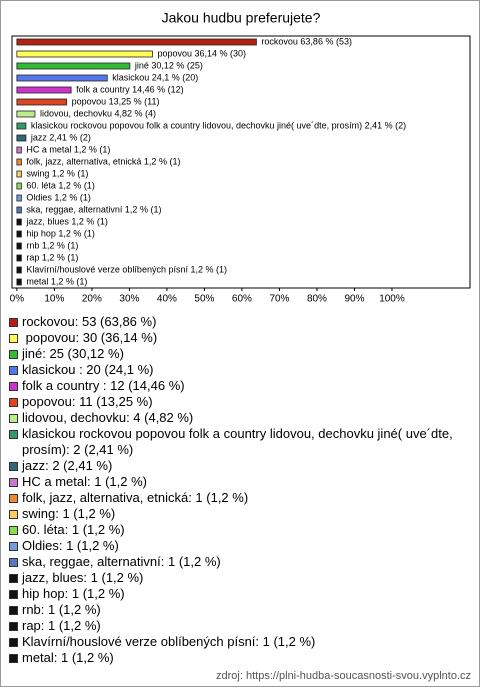 This screenshot has width=480, height=687. Describe the element at coordinates (240, 370) in the screenshot. I see `legend-item: klasickou : 20 (24,1 %)` at that location.